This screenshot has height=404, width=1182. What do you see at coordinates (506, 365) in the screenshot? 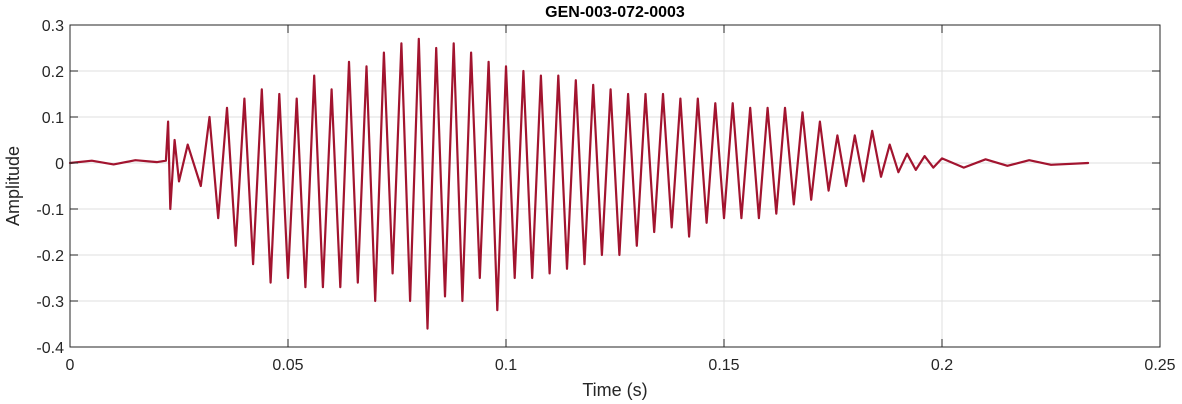
I see `x-tick-label: 0.1` at bounding box center [506, 365].